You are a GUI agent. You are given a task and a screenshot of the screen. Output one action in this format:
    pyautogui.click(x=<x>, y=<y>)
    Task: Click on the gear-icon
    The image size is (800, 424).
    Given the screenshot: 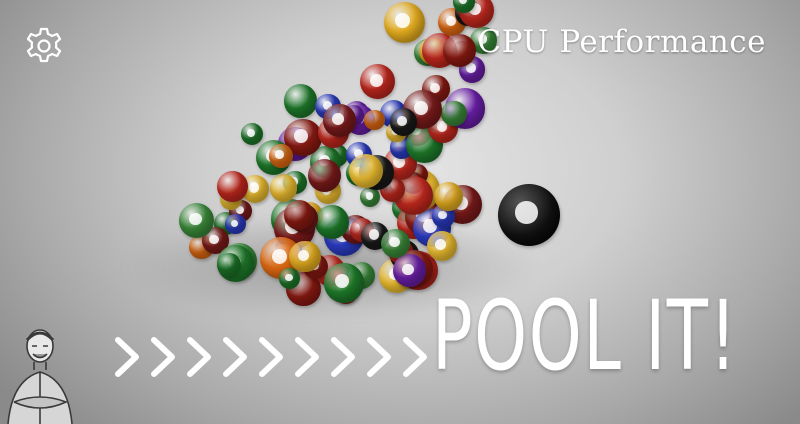 What is the action you would take?
    pyautogui.click(x=44, y=45)
    